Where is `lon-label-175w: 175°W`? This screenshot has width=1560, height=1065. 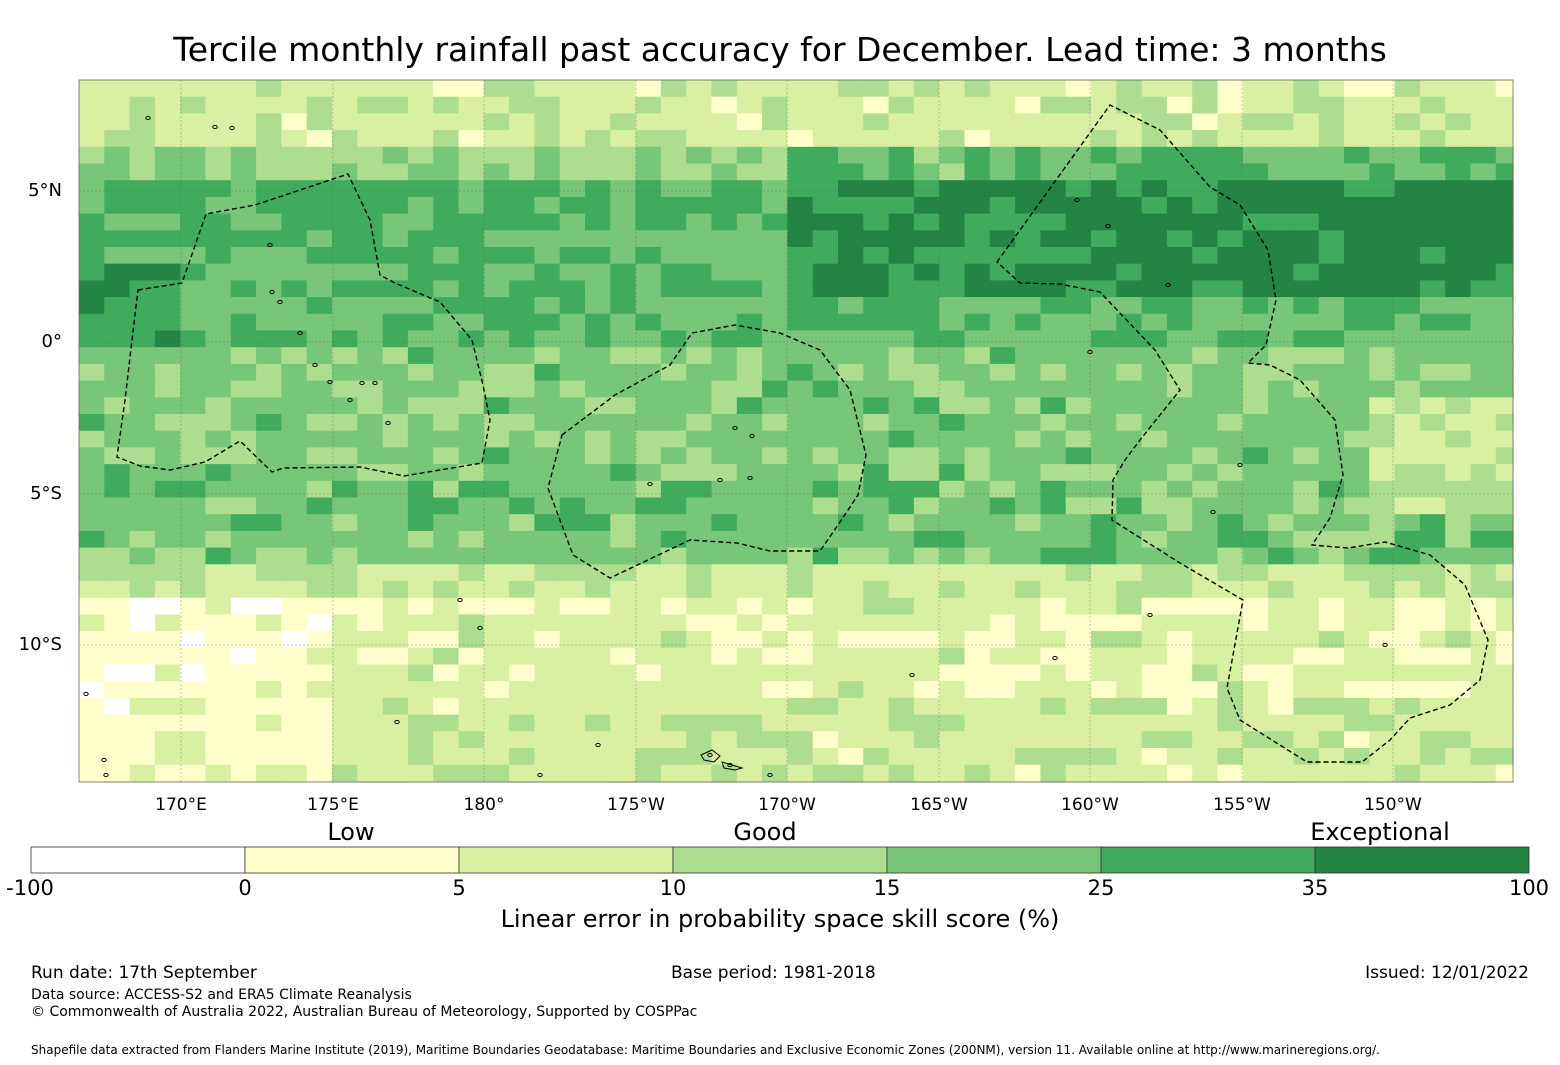
lon-label-175w: 175°W is located at coordinates (636, 805).